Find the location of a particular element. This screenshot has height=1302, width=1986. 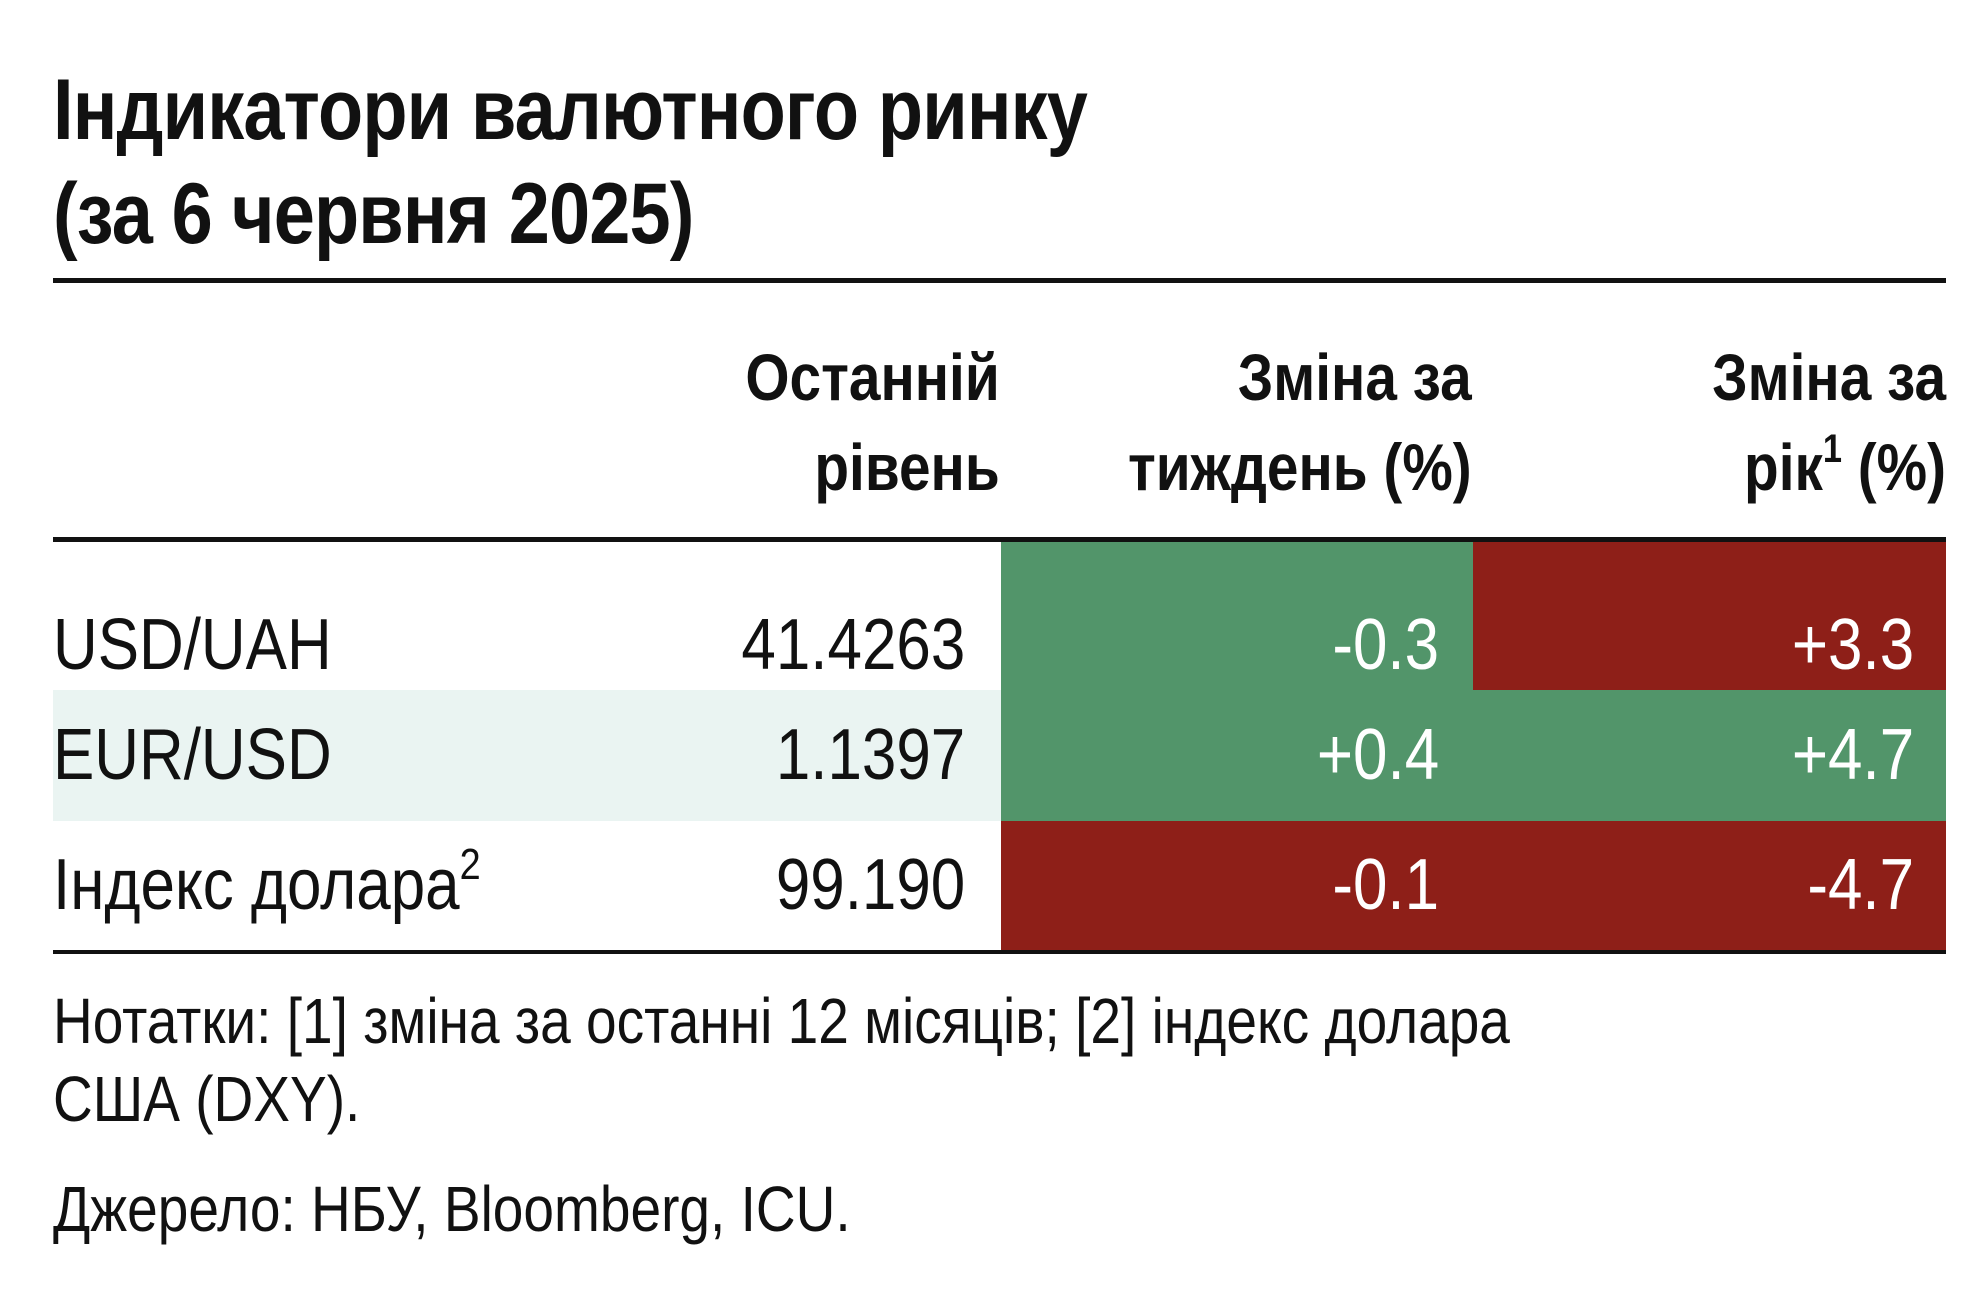

notes-line-2: США (DXY). is located at coordinates (207, 1099).